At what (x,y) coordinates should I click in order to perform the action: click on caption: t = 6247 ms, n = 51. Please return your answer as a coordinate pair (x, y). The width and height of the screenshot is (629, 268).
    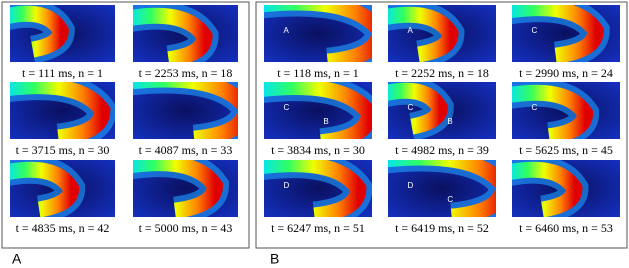
    Looking at the image, I should click on (318, 228).